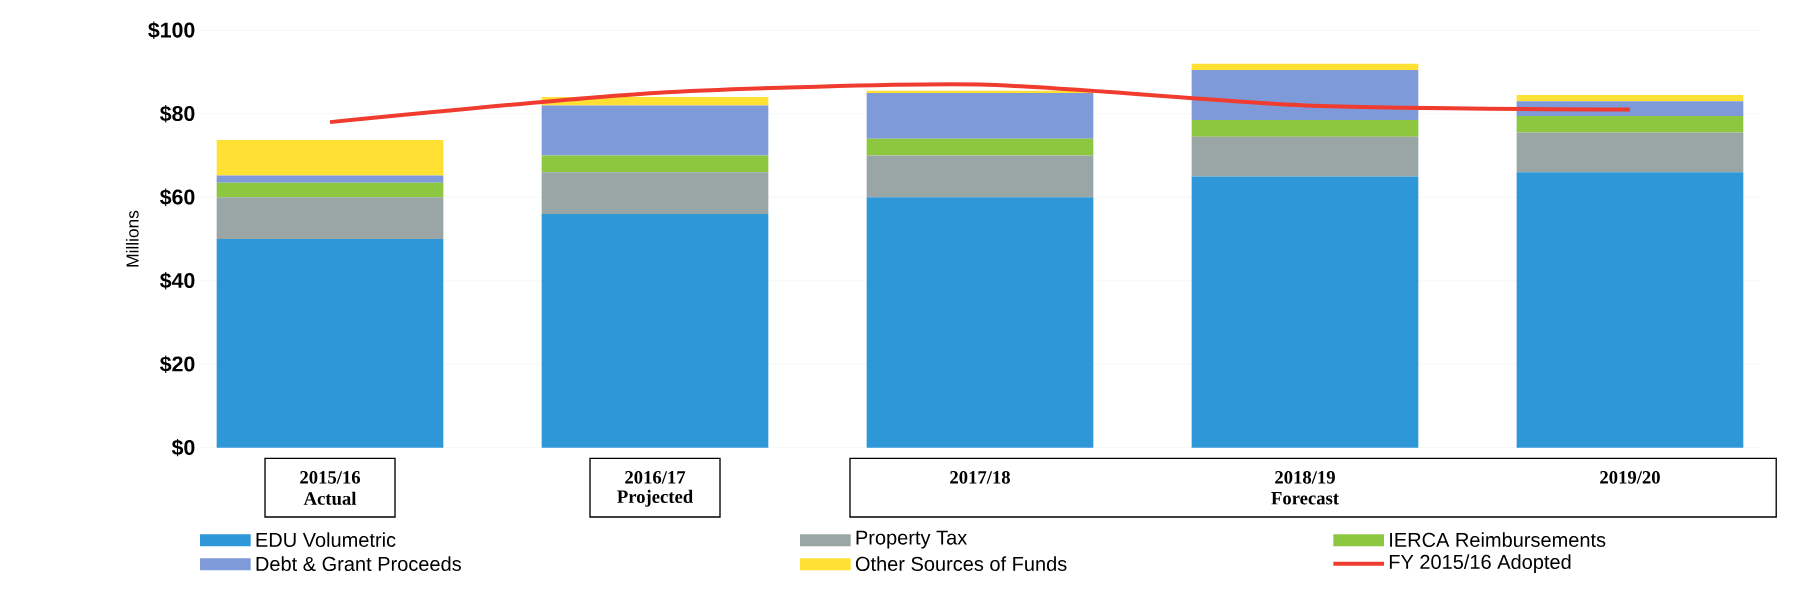  I want to click on y-tick-label: $100, so click(171, 30).